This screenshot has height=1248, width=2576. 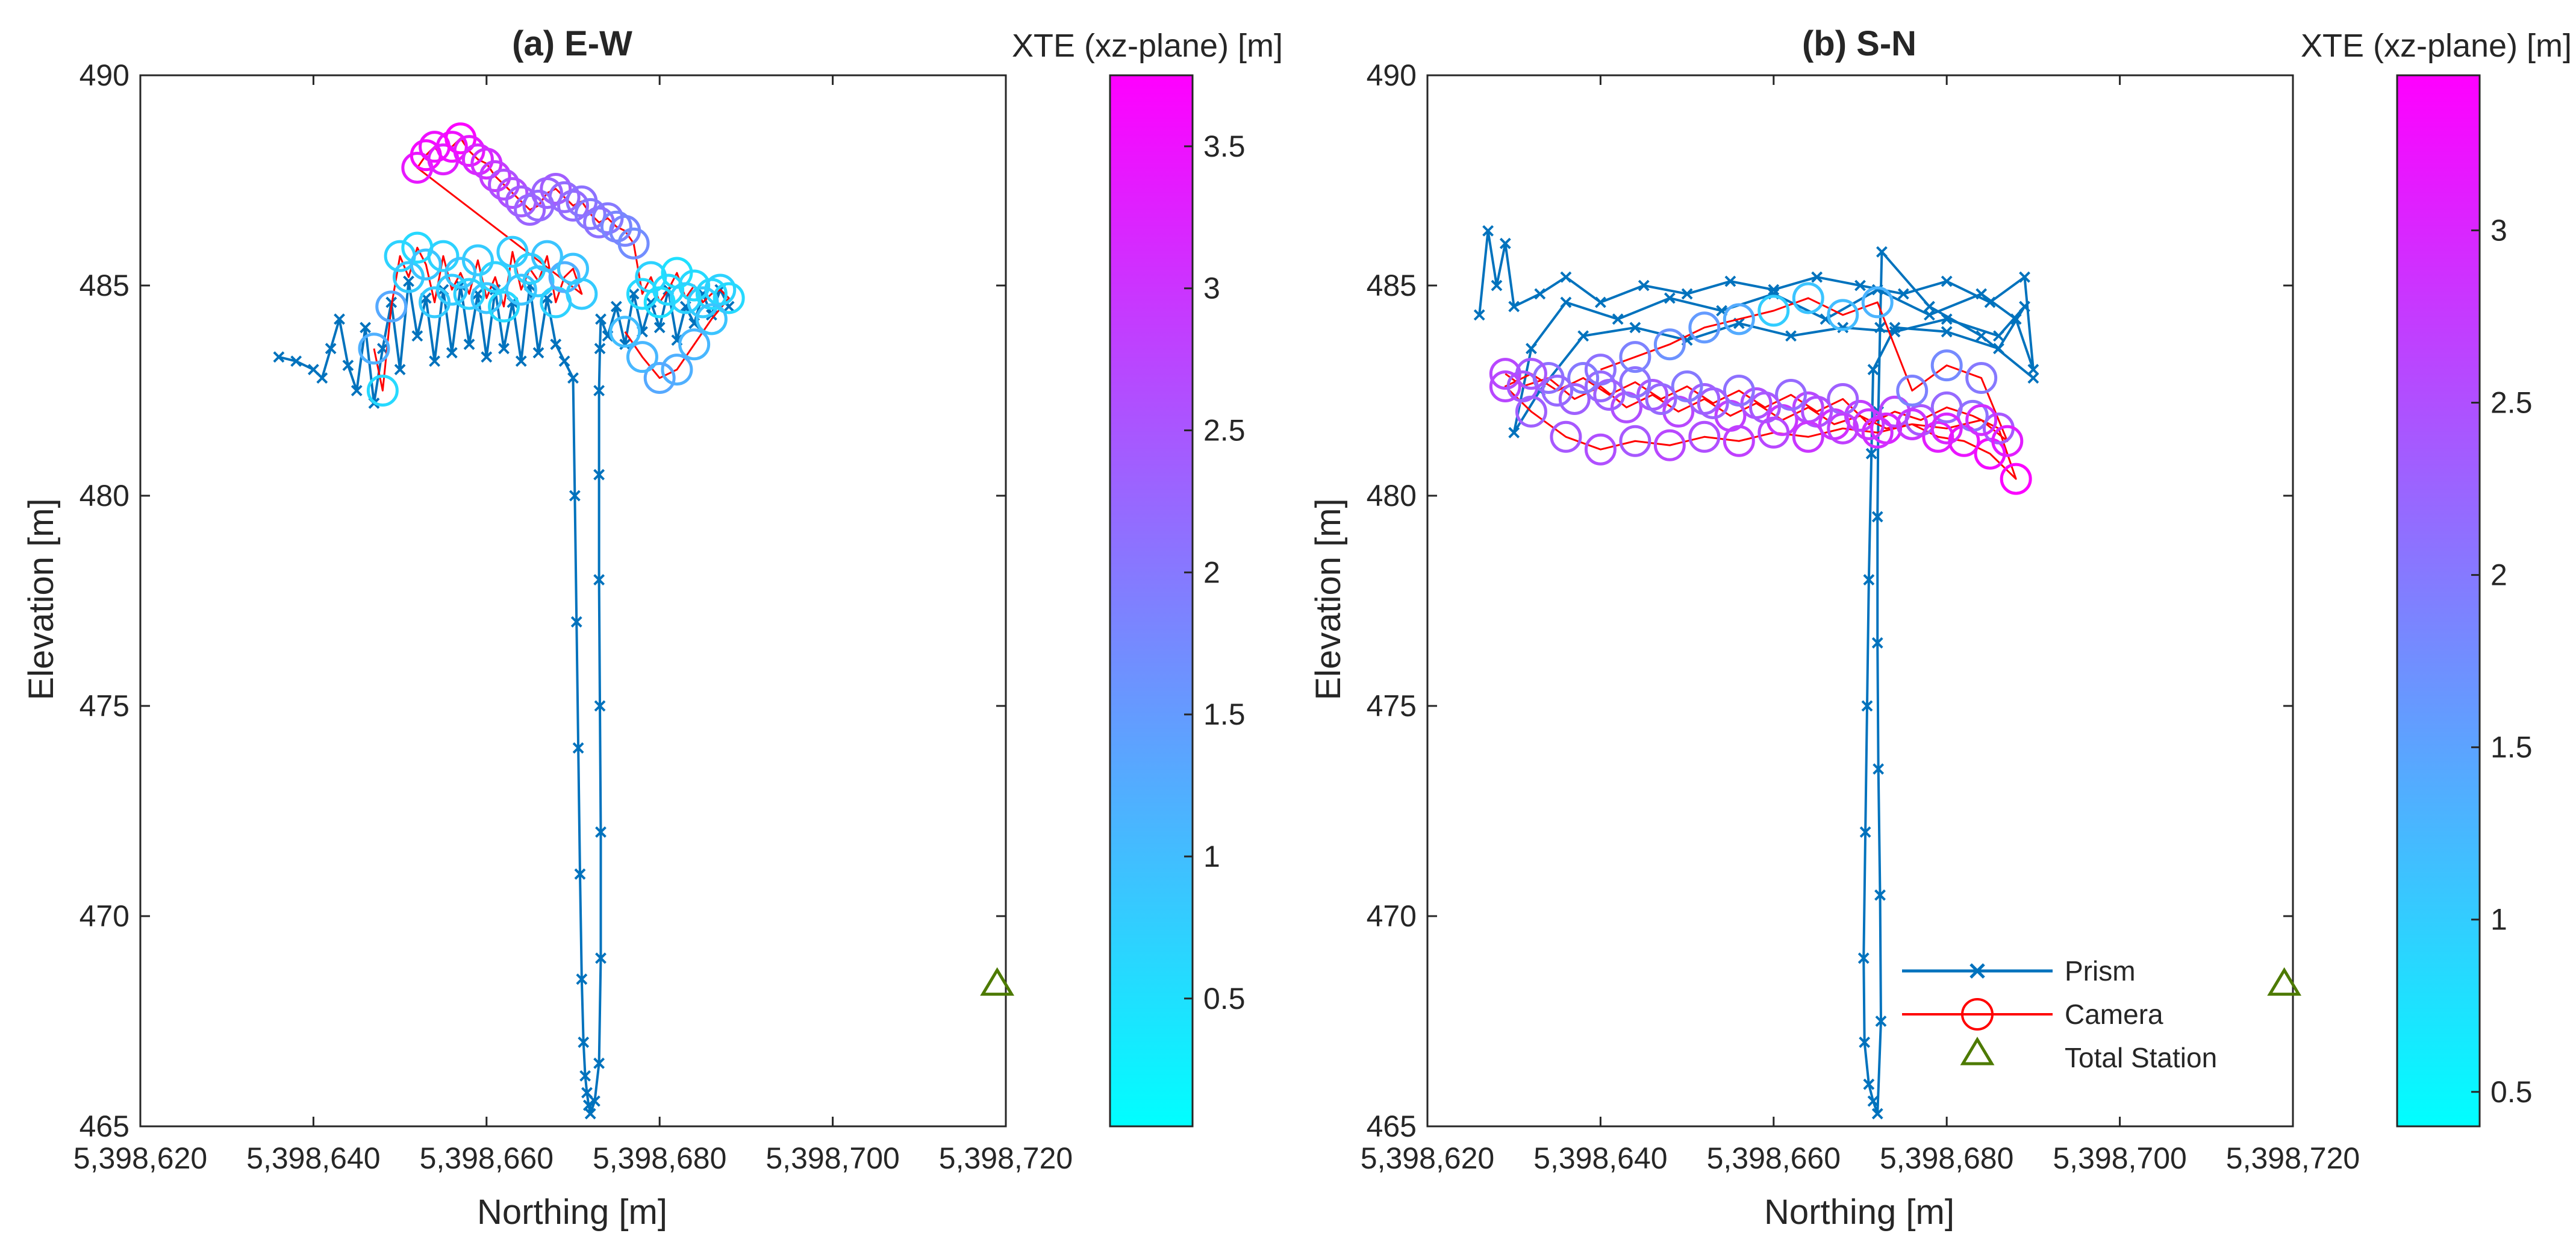 I want to click on x-tick-label: 5,398,640, so click(x=1600, y=1158).